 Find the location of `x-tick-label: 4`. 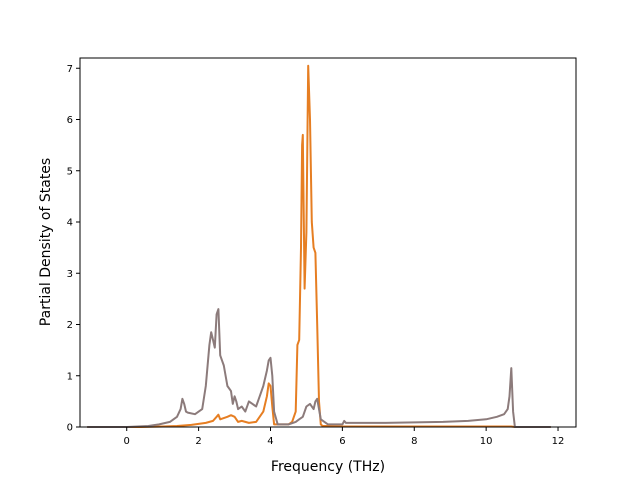

x-tick-label: 4 is located at coordinates (270, 441).